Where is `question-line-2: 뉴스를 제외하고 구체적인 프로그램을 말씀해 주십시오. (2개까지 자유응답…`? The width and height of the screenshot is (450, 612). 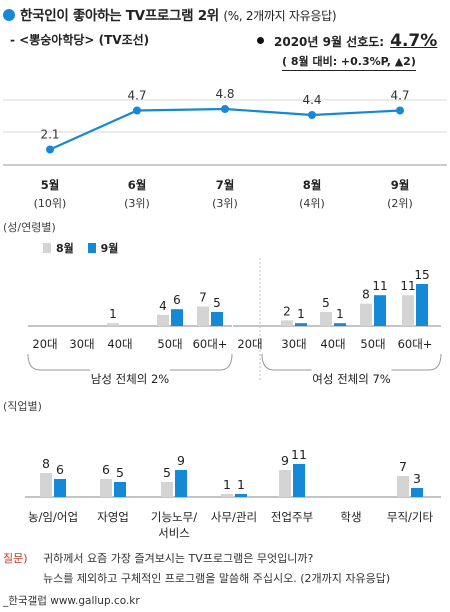
question-line-2: 뉴스를 제외하고 구체적인 프로그램을 말씀해 주십시오. (2개까지 자유응답… is located at coordinates (217, 578).